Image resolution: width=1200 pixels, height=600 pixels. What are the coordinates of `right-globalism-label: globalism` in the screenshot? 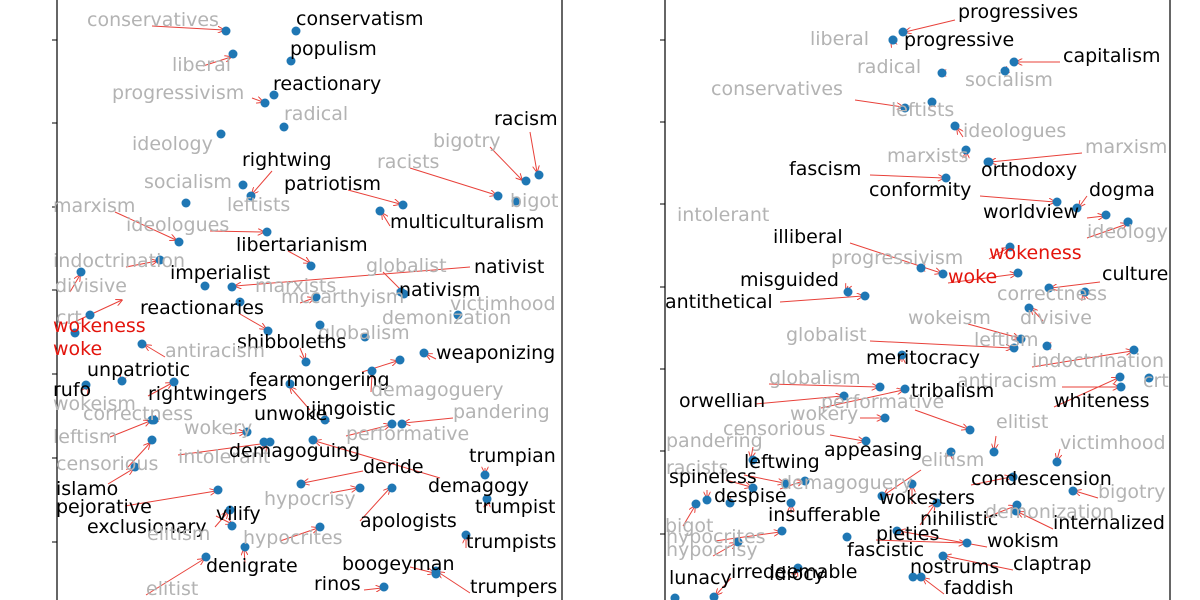 It's located at (815, 378).